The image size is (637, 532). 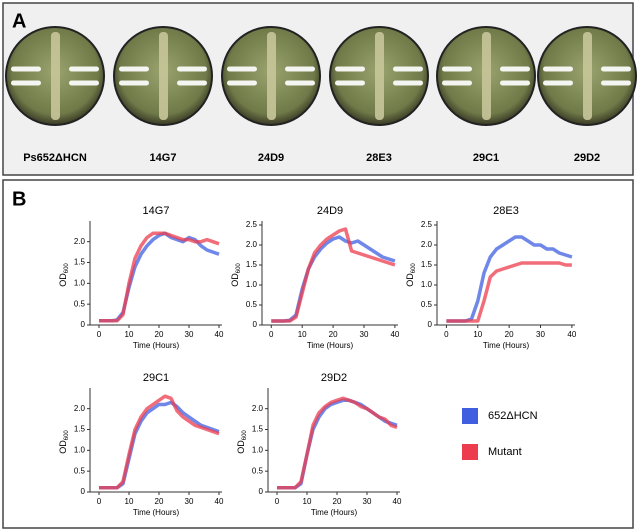 I want to click on plate-label: Ps652ΔHCN, so click(x=55, y=158).